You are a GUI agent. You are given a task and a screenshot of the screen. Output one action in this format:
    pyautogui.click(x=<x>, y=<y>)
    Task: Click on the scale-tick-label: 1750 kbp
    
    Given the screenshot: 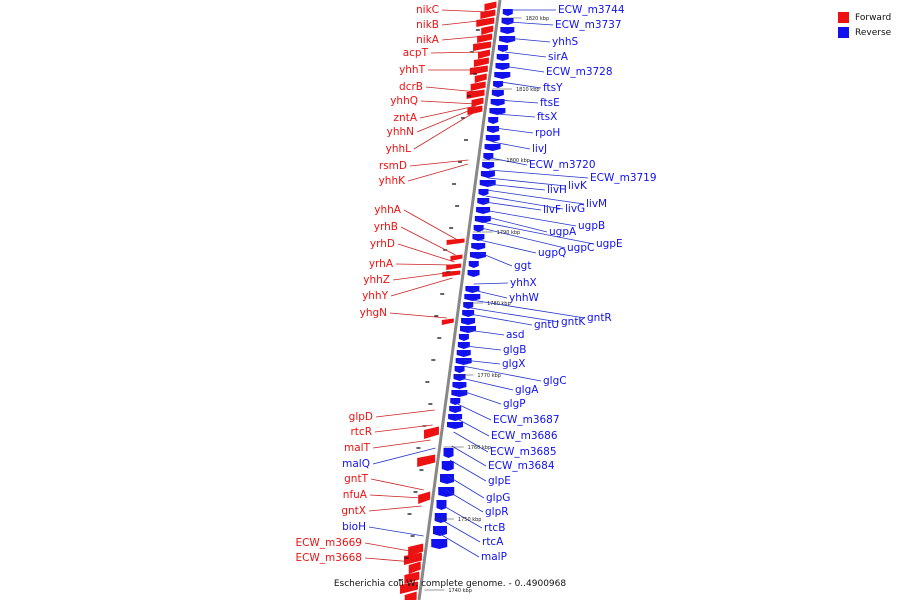 What is the action you would take?
    pyautogui.click(x=470, y=520)
    